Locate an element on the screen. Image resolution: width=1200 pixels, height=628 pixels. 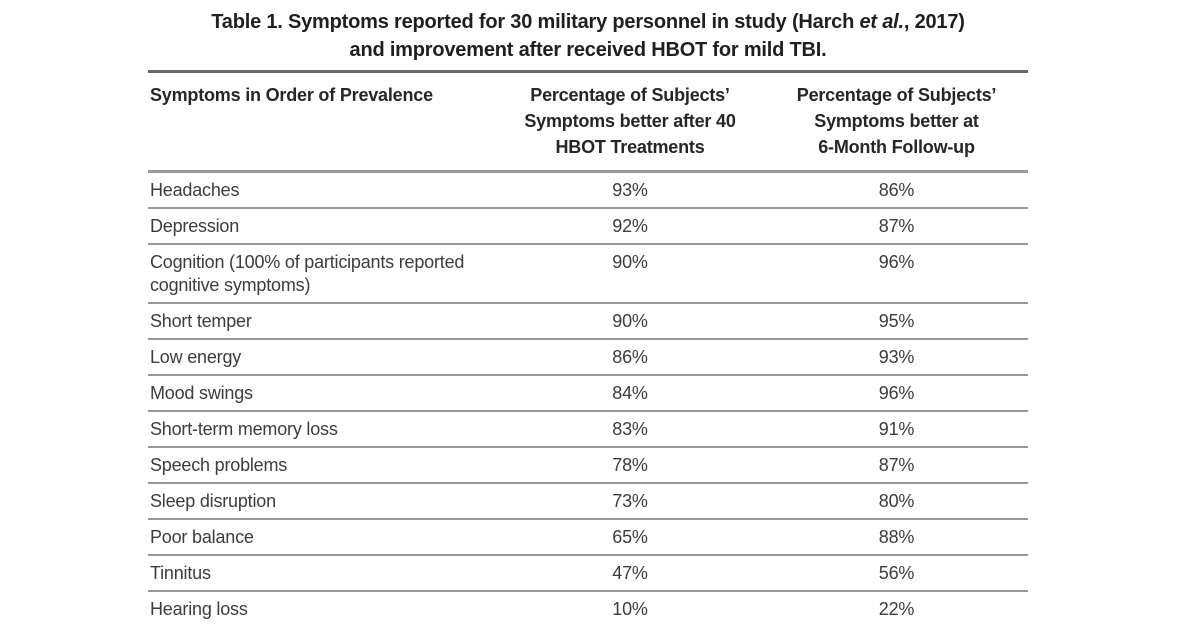
after-40-treatments-cell: 73% is located at coordinates (630, 501).